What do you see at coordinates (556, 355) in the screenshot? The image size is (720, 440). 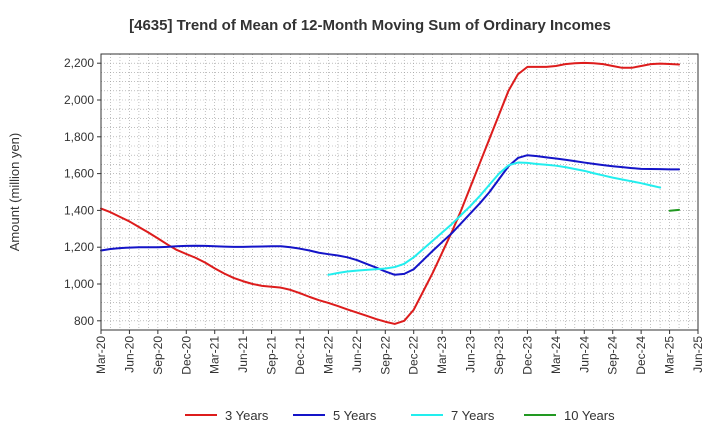 I see `x-tick-label: Mar-24` at bounding box center [556, 355].